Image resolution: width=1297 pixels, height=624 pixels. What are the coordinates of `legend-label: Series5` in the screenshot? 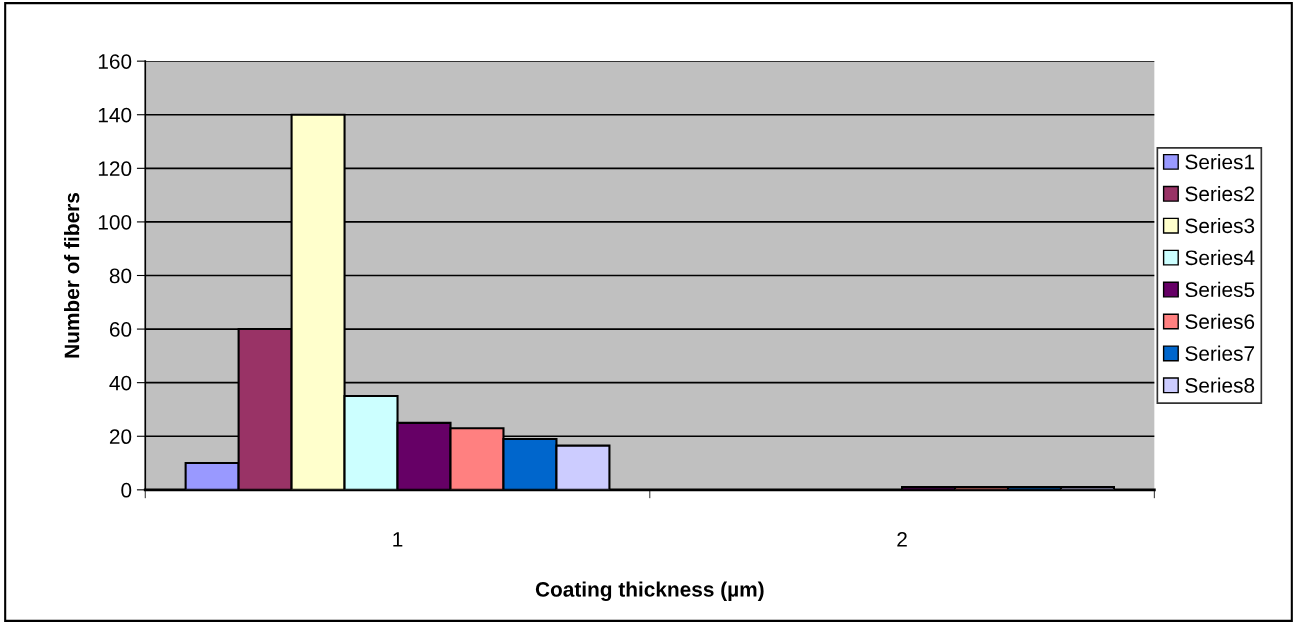 It's located at (1220, 289).